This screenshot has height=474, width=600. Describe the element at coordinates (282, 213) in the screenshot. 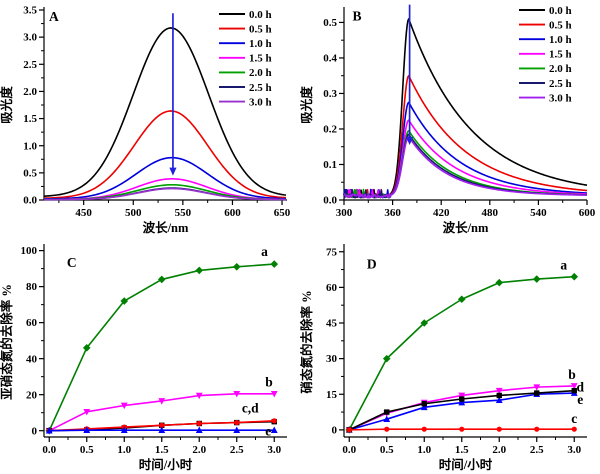

I see `svg-text: 650` at that location.